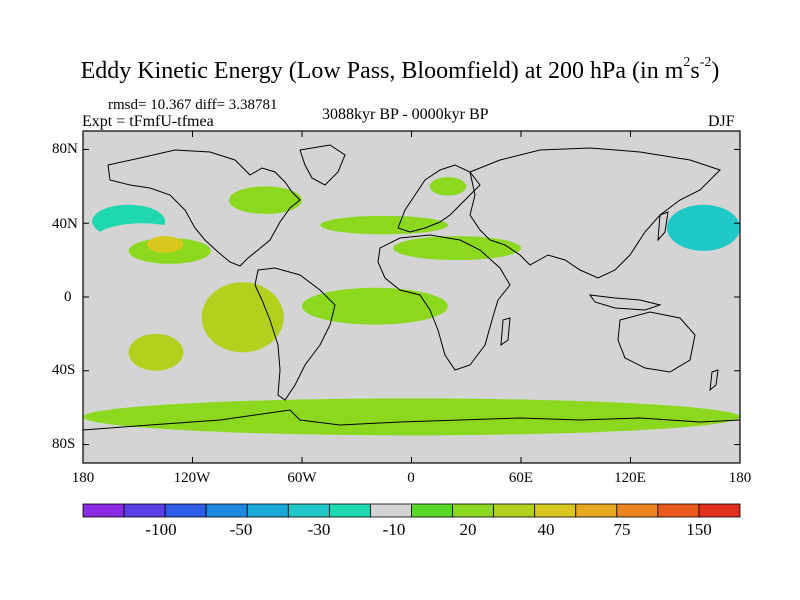 This screenshot has width=800, height=600. I want to click on coastline-south-america, so click(295, 334).